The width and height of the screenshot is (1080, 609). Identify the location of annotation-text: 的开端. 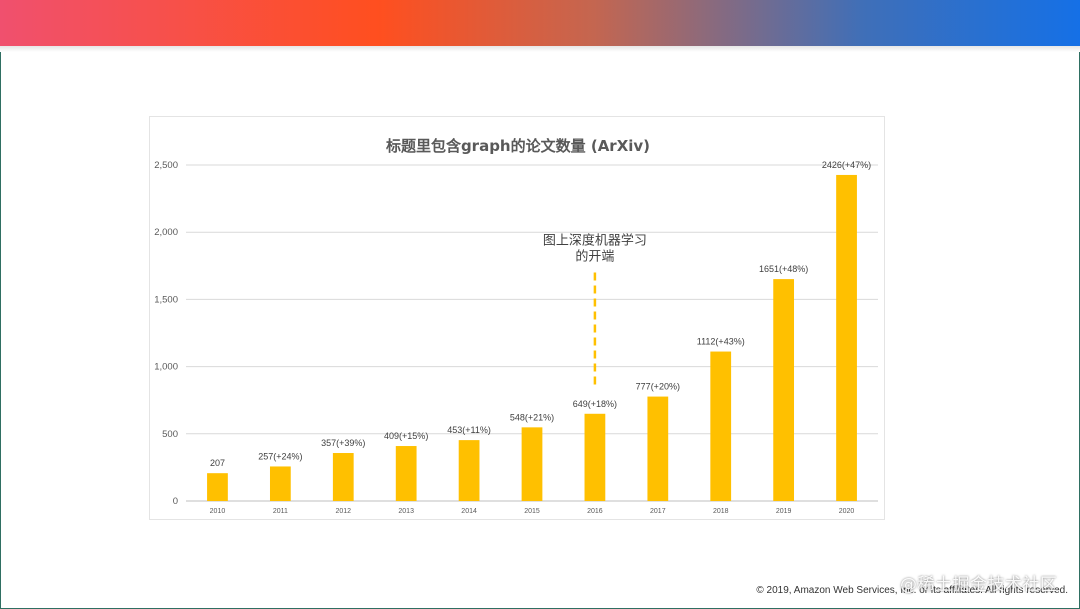
(594, 257).